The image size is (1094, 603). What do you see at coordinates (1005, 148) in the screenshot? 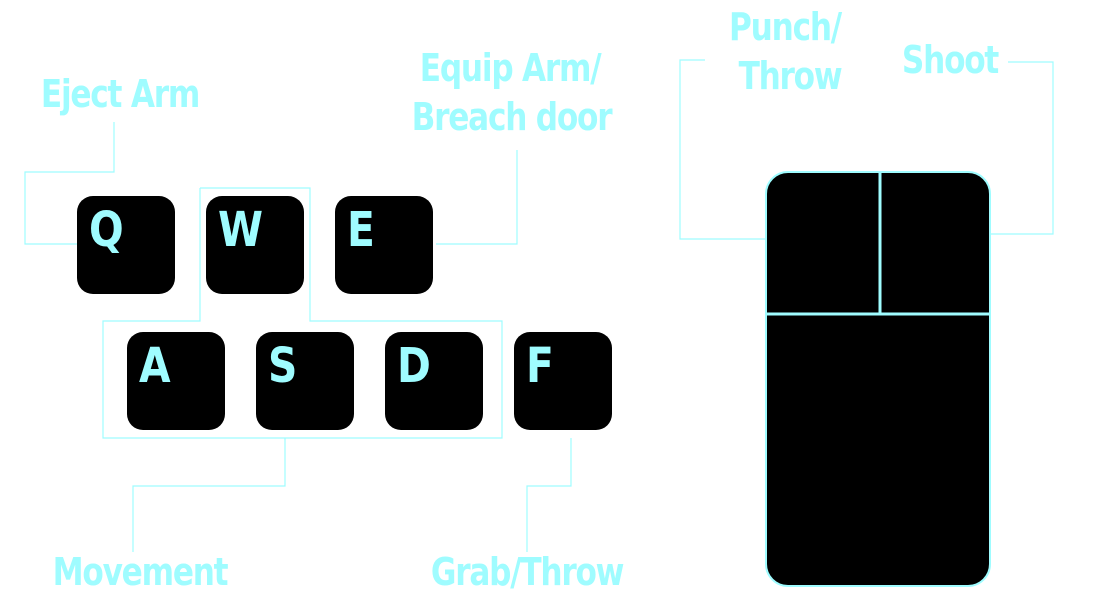
I see `shoot-connector` at bounding box center [1005, 148].